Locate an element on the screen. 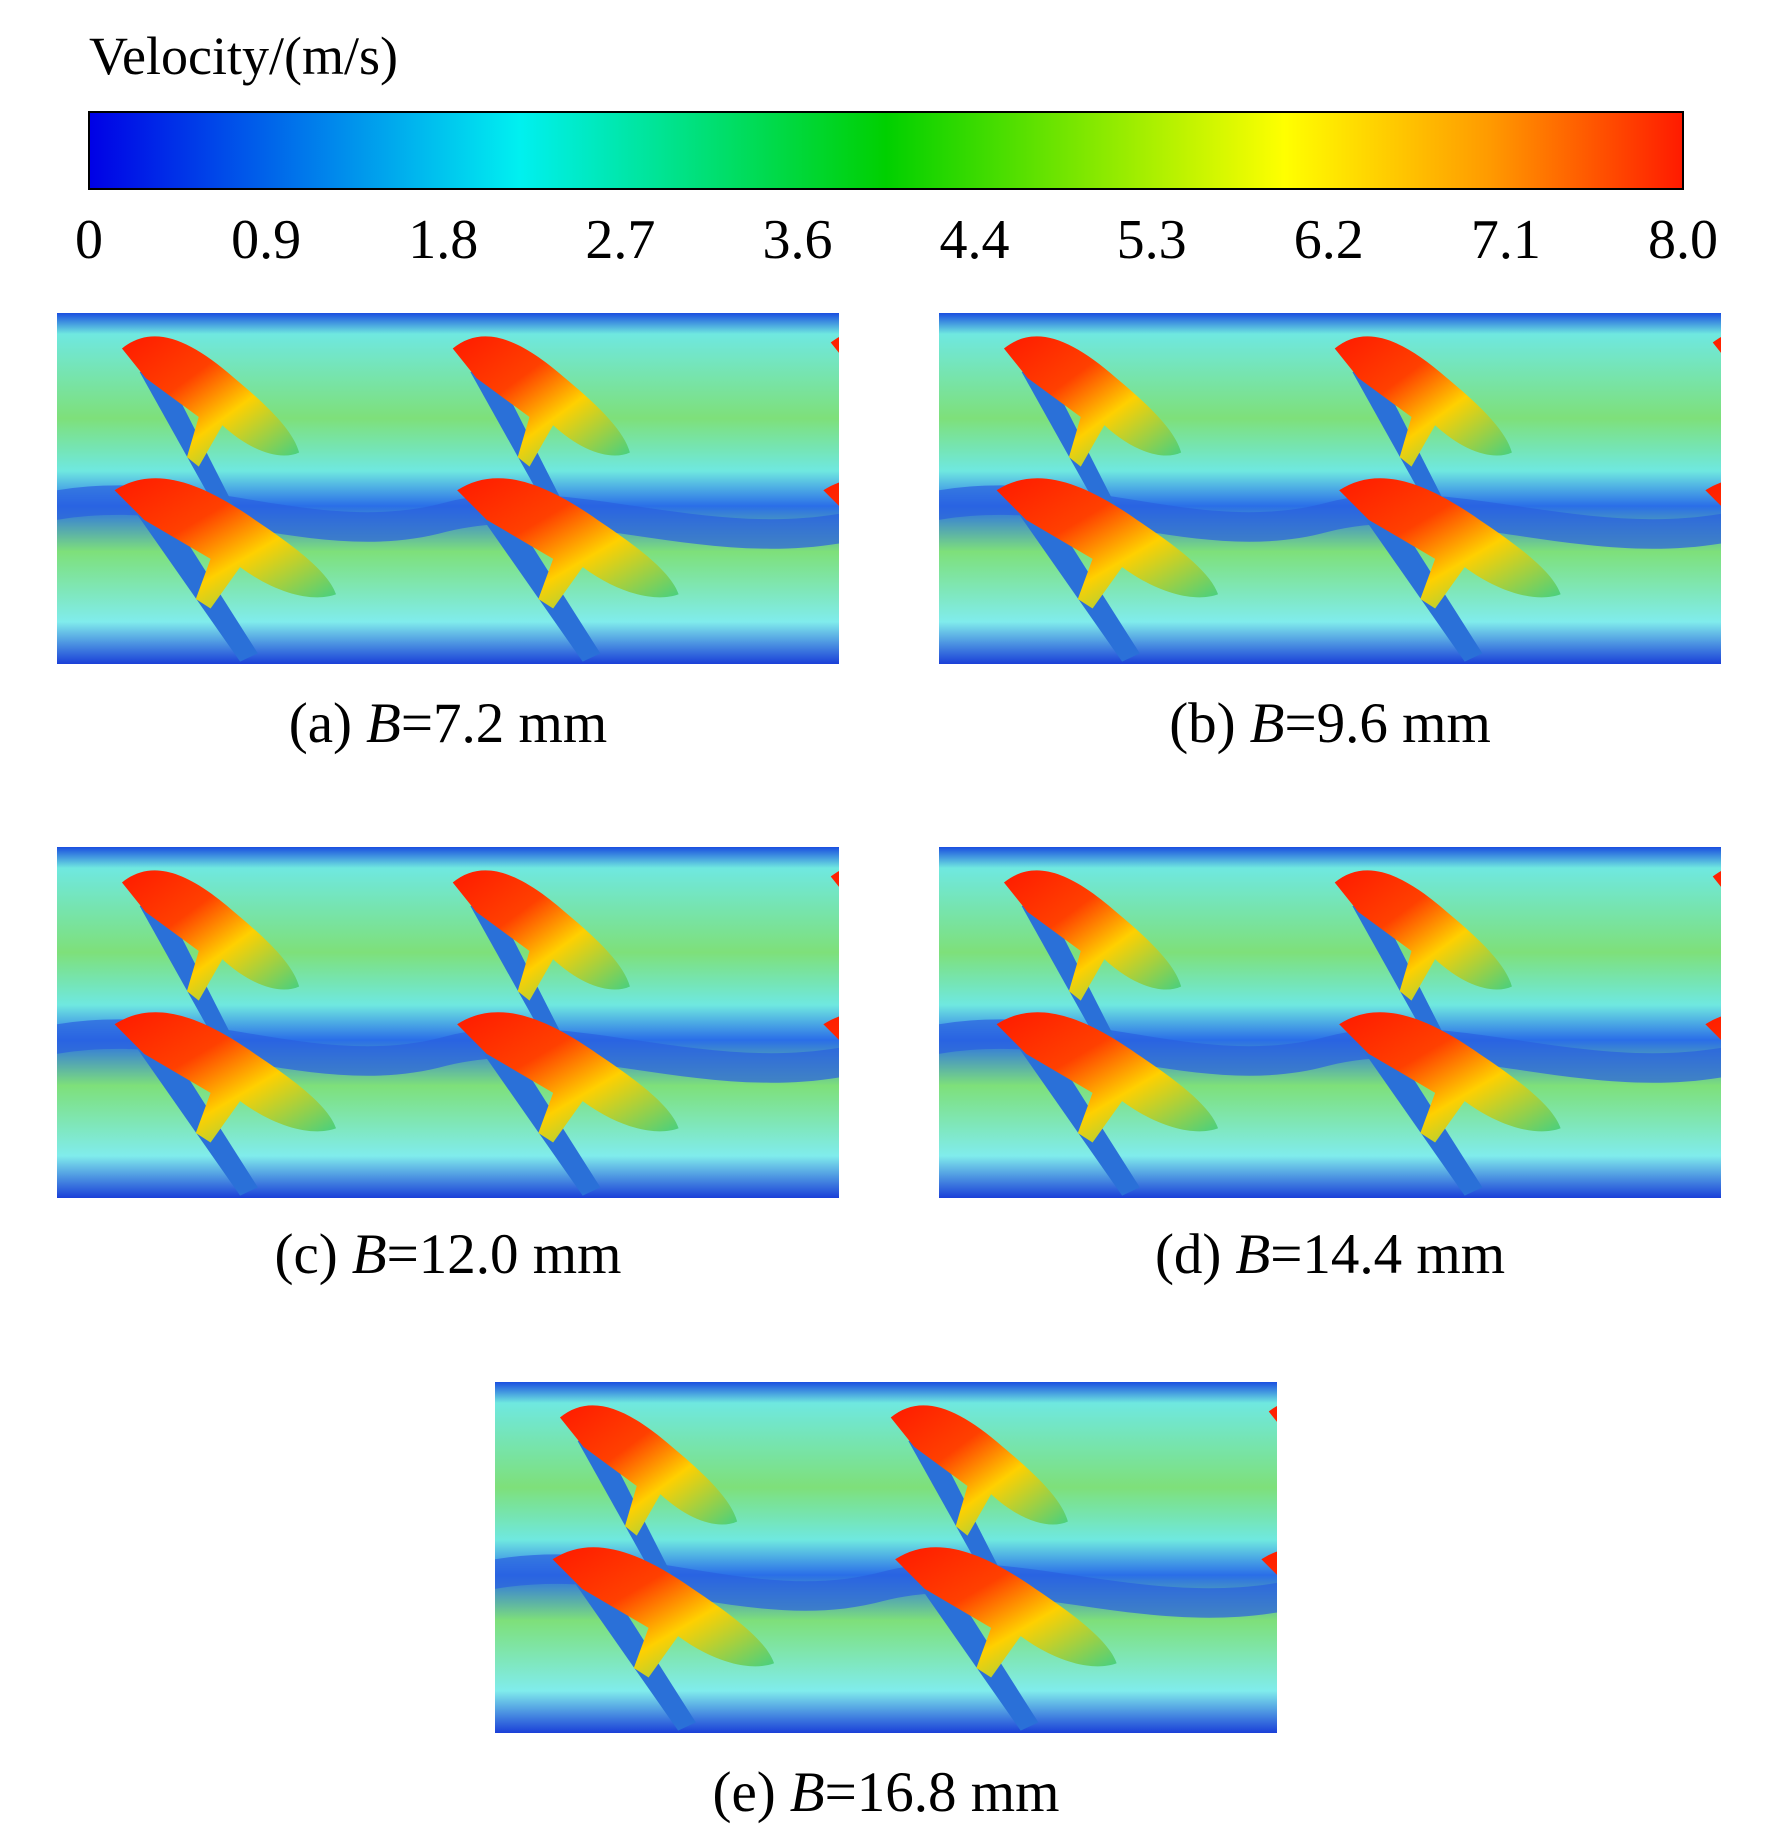 Image resolution: width=1772 pixels, height=1841 pixels. colorbar-tick-label: 0.9 is located at coordinates (266, 240).